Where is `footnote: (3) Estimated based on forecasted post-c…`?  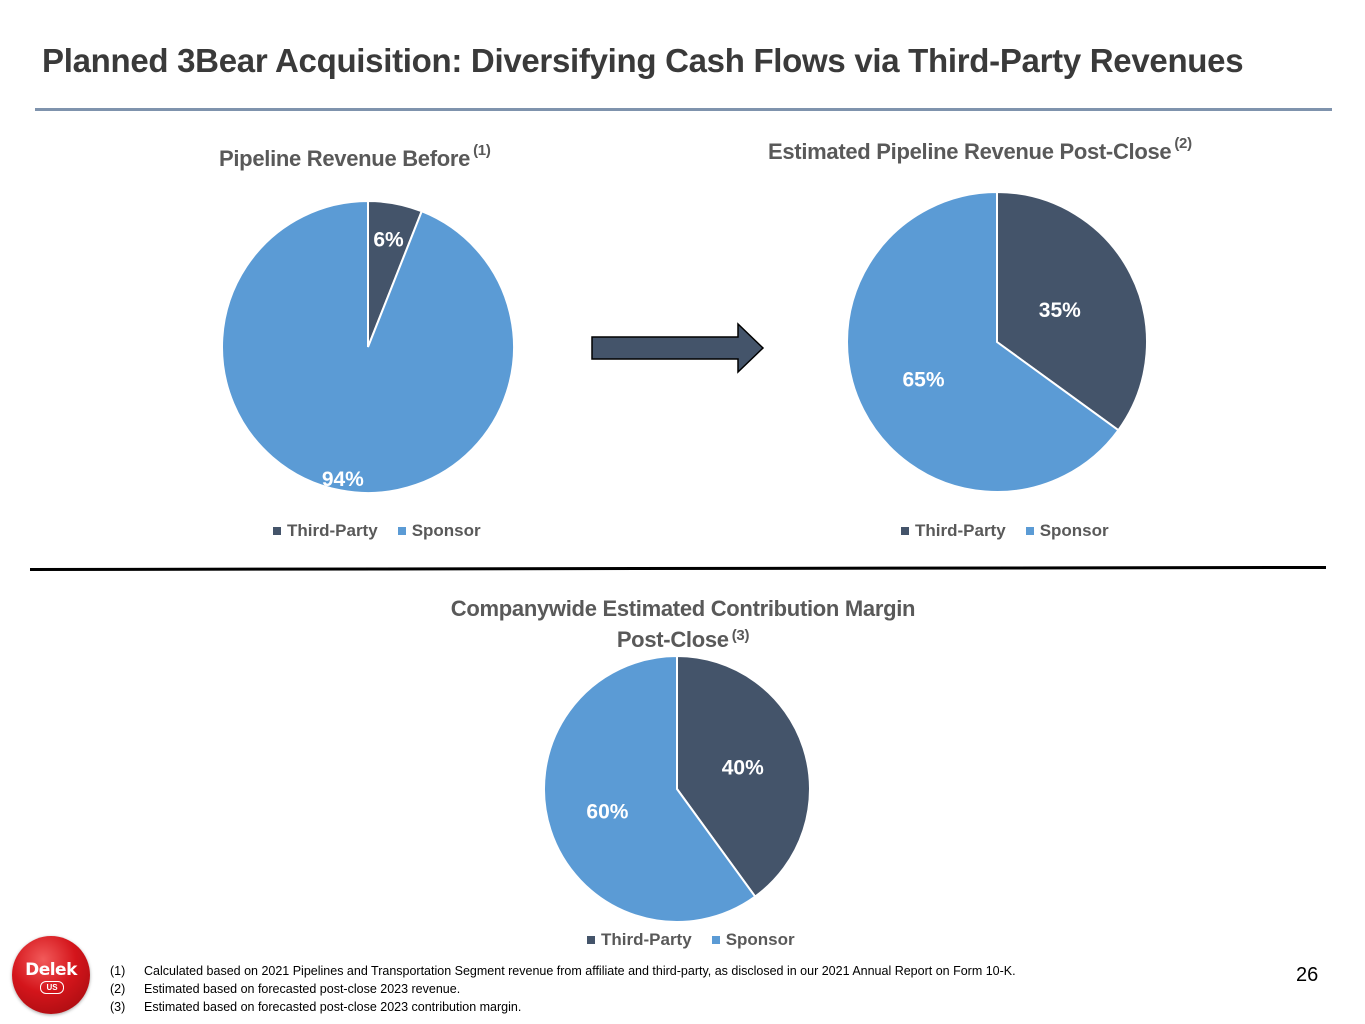
footnote: (3) Estimated based on forecasted post-c… is located at coordinates (563, 1007).